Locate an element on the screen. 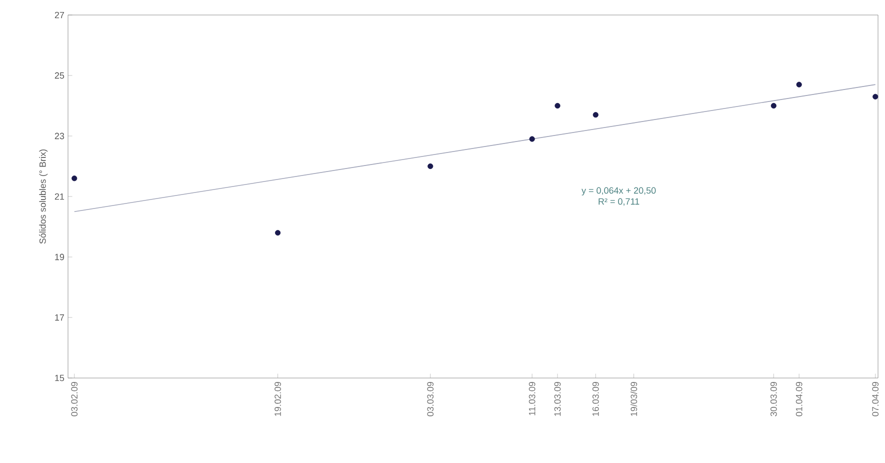 The width and height of the screenshot is (885, 463). x-tick-label: 19.02.09 is located at coordinates (277, 399).